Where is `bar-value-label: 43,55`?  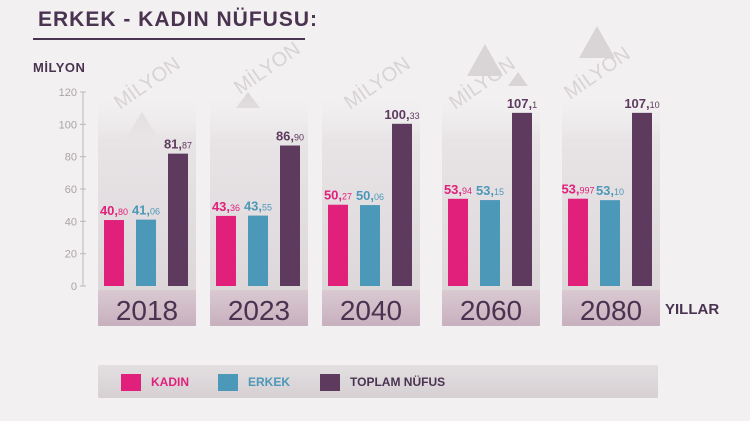 bar-value-label: 43,55 is located at coordinates (258, 206).